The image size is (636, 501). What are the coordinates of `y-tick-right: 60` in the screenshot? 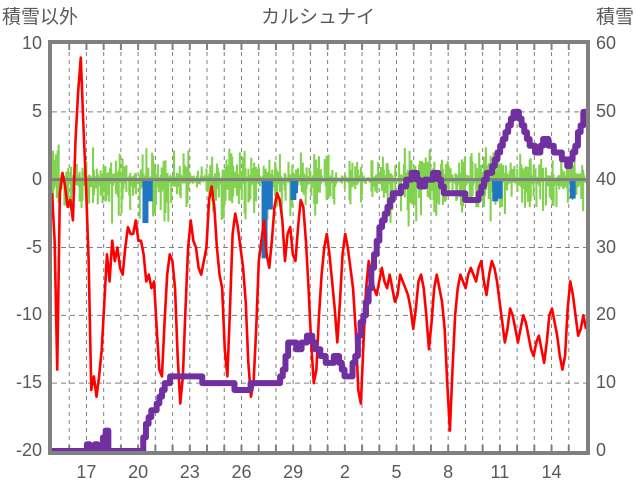 It's located at (606, 43).